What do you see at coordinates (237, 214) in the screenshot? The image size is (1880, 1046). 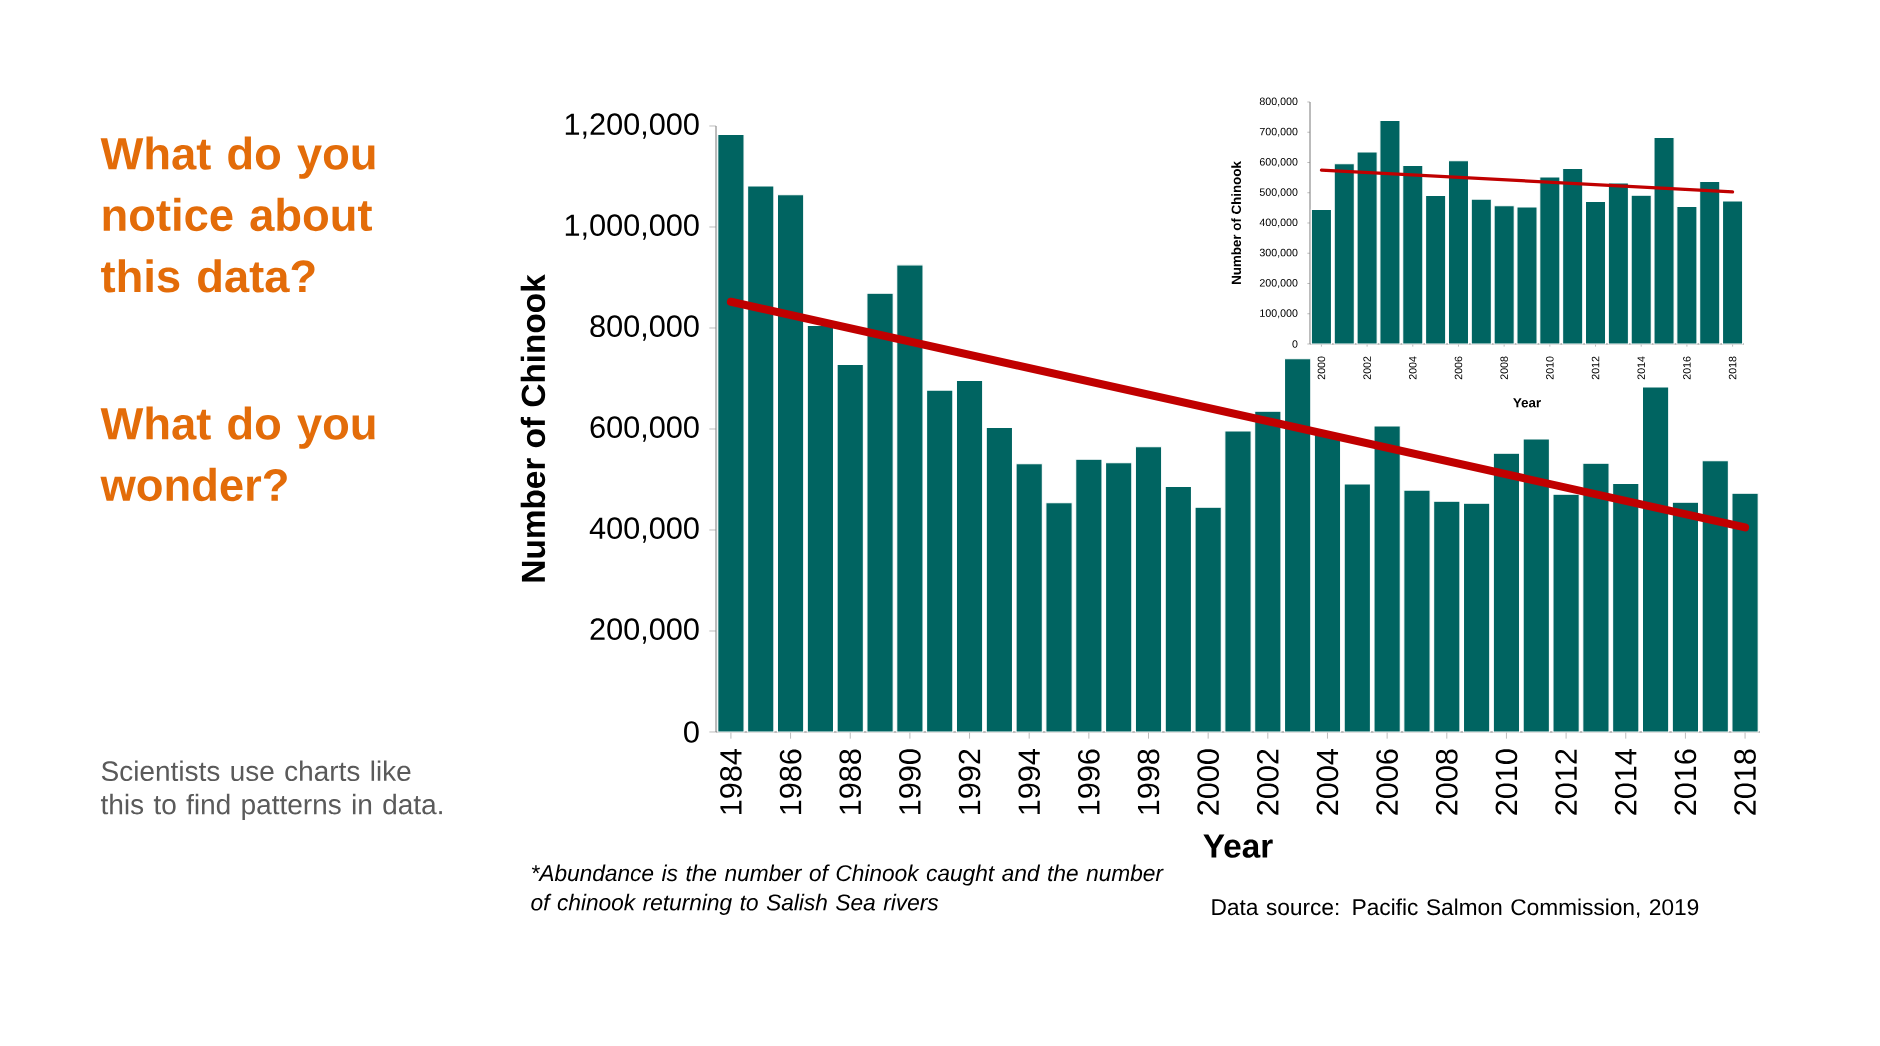 I see `text: What do you notice about this data?` at bounding box center [237, 214].